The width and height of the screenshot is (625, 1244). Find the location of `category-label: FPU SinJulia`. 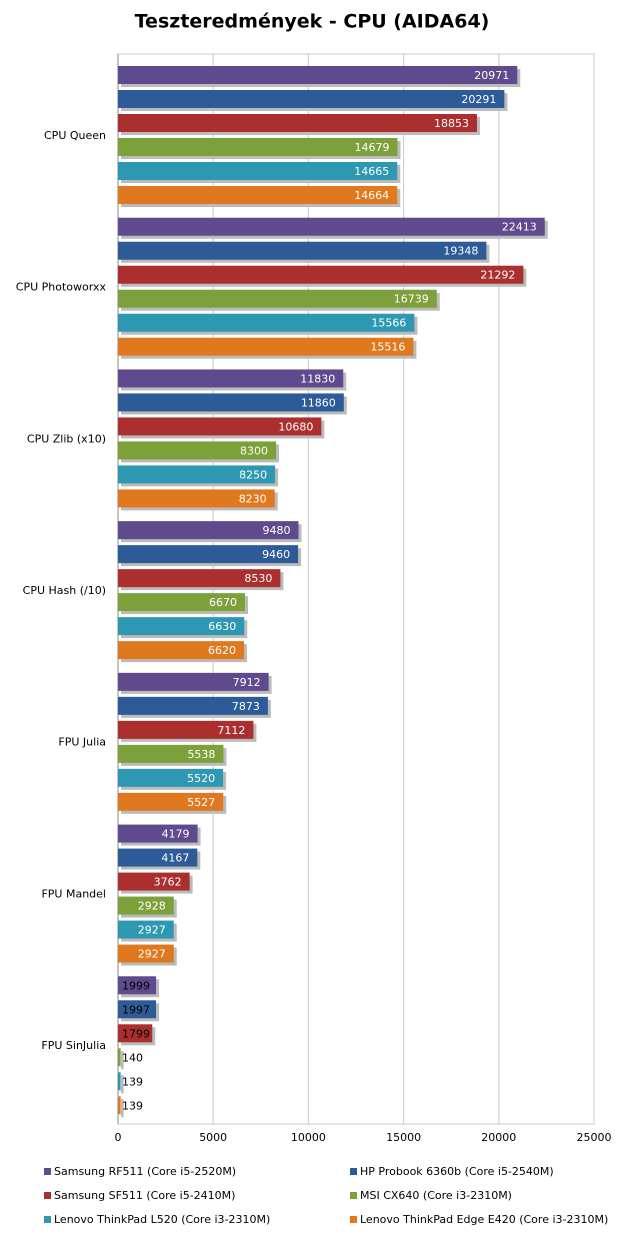

category-label: FPU SinJulia is located at coordinates (73, 1045).